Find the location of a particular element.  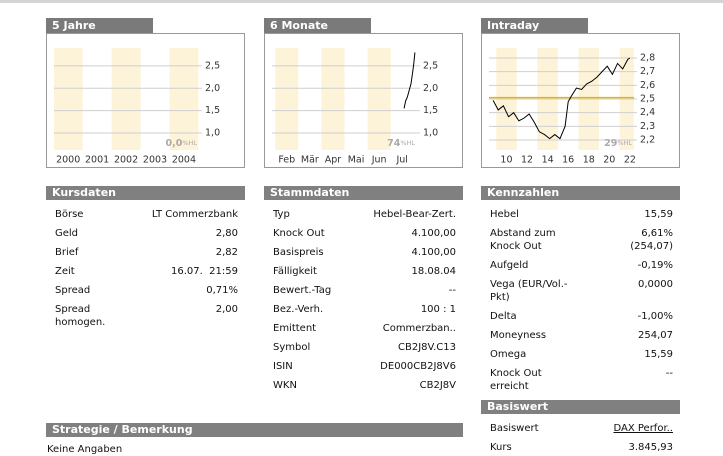

y-tick-label: 2,7 is located at coordinates (647, 71).